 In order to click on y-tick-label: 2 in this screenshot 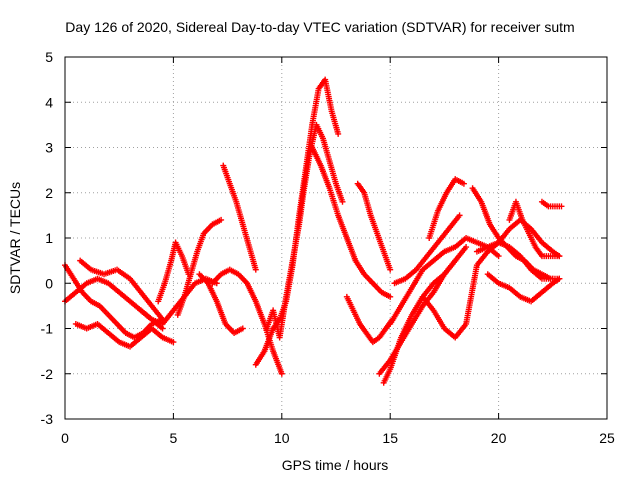, I will do `click(49, 193)`.